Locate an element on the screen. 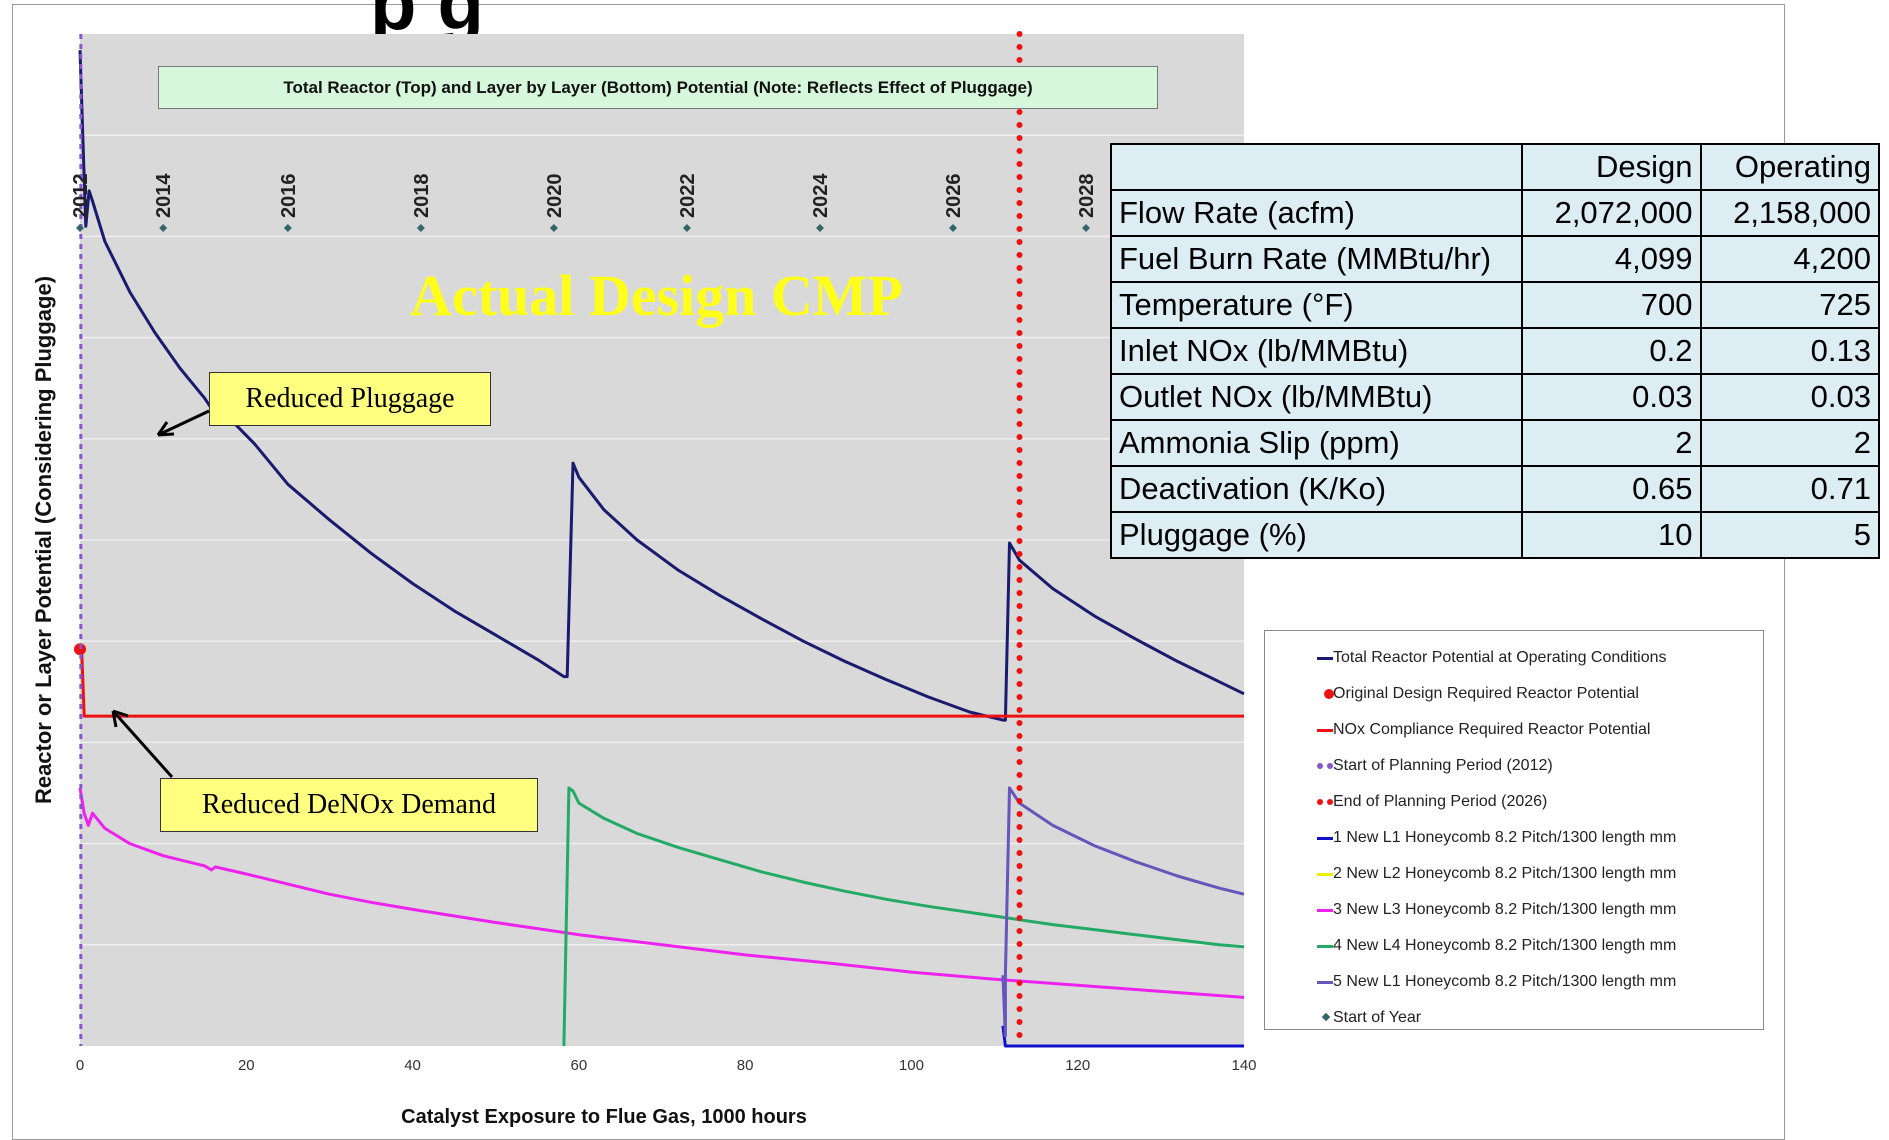 This screenshot has height=1140, width=1889. arrowhead-reduced-pluggage is located at coordinates (165, 429).